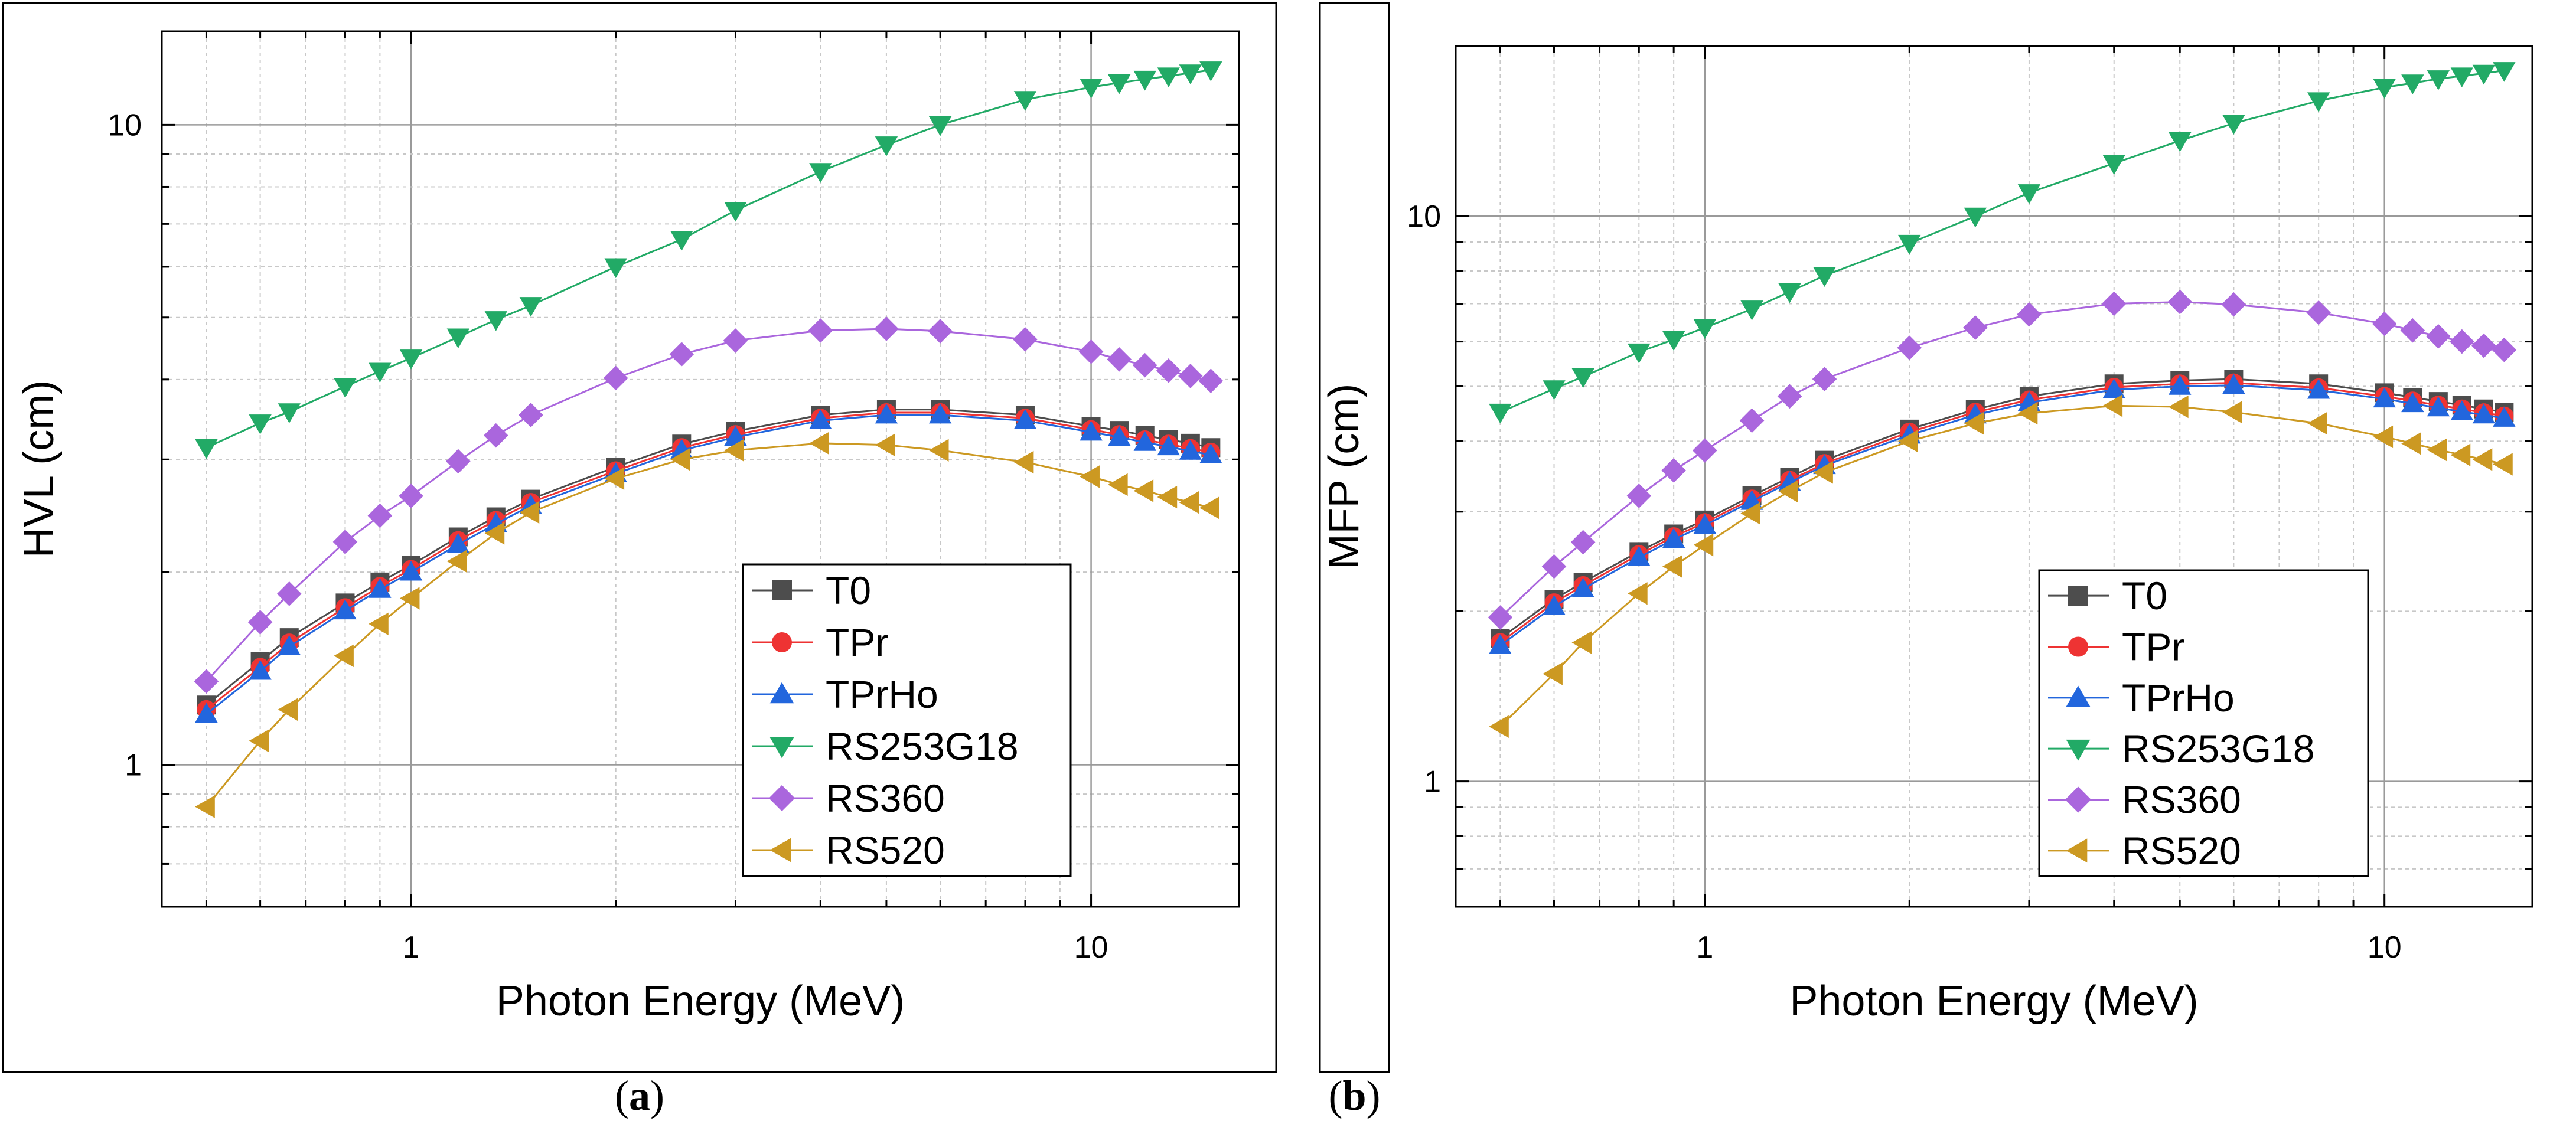 Image resolution: width=2576 pixels, height=1137 pixels. I want to click on y-tick-label: 1, so click(133, 765).